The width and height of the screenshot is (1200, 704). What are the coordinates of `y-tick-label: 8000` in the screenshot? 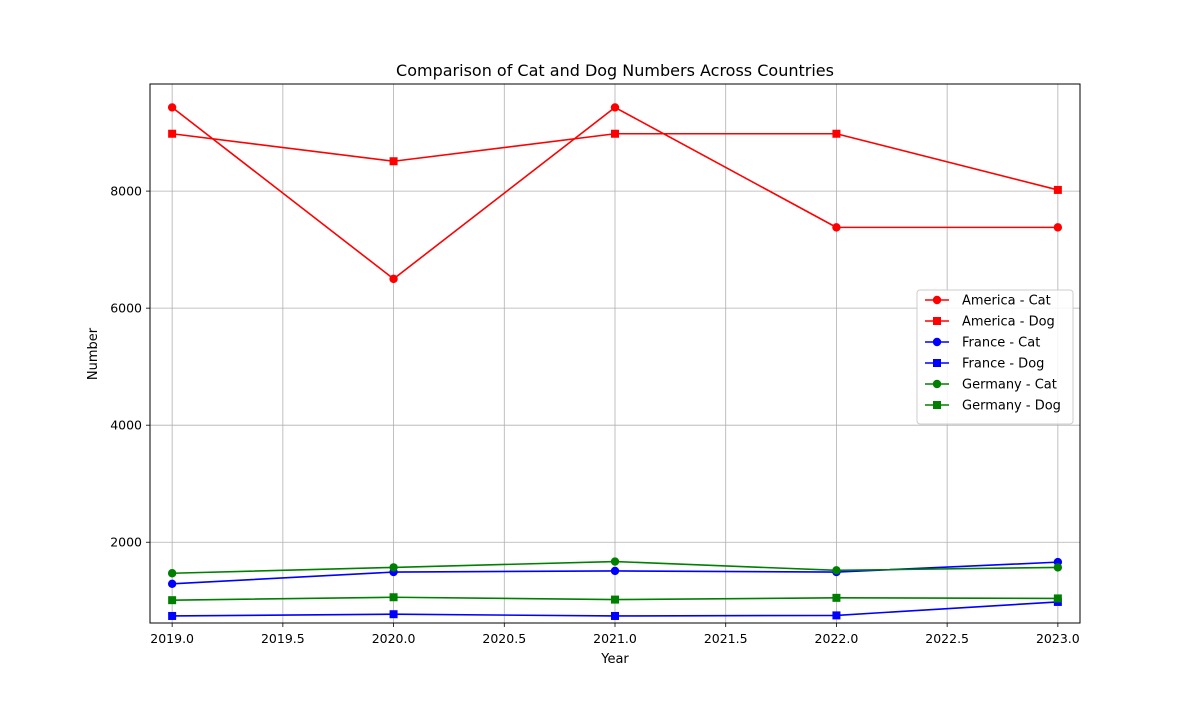 It's located at (126, 191).